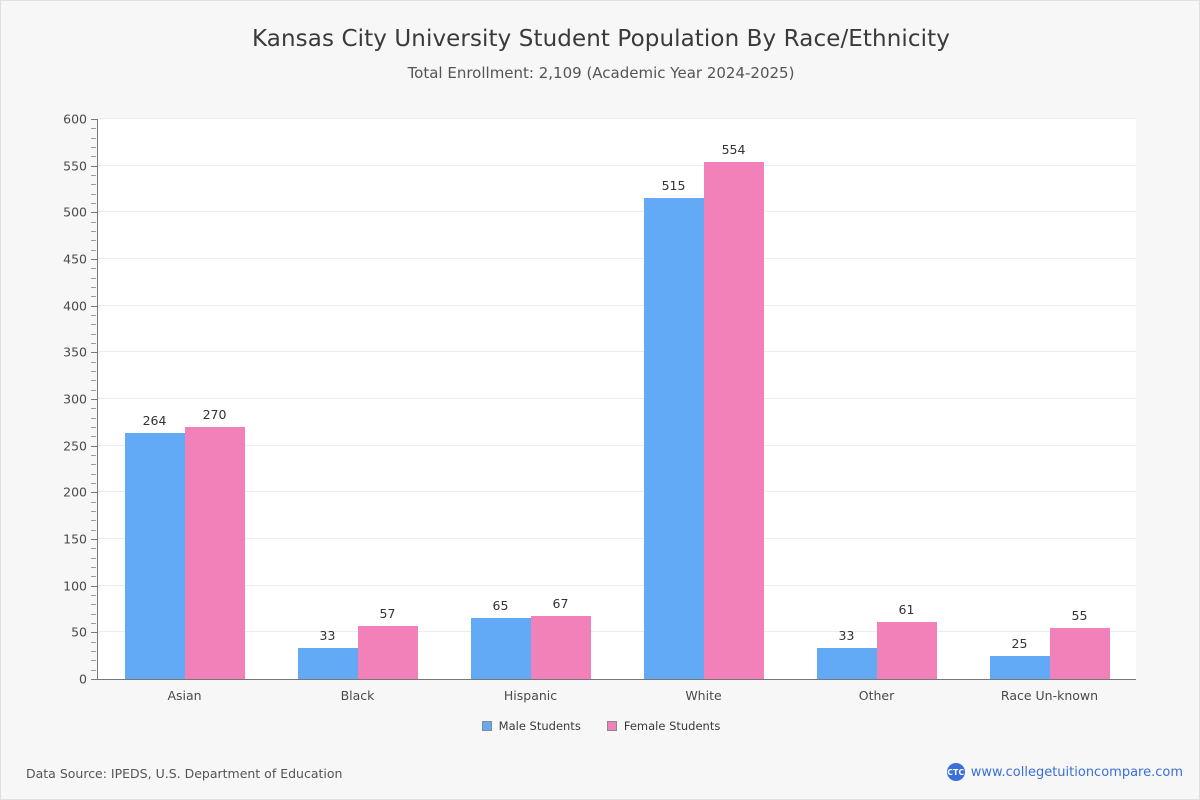 The height and width of the screenshot is (800, 1200). I want to click on bar-value-label: 61, so click(906, 610).